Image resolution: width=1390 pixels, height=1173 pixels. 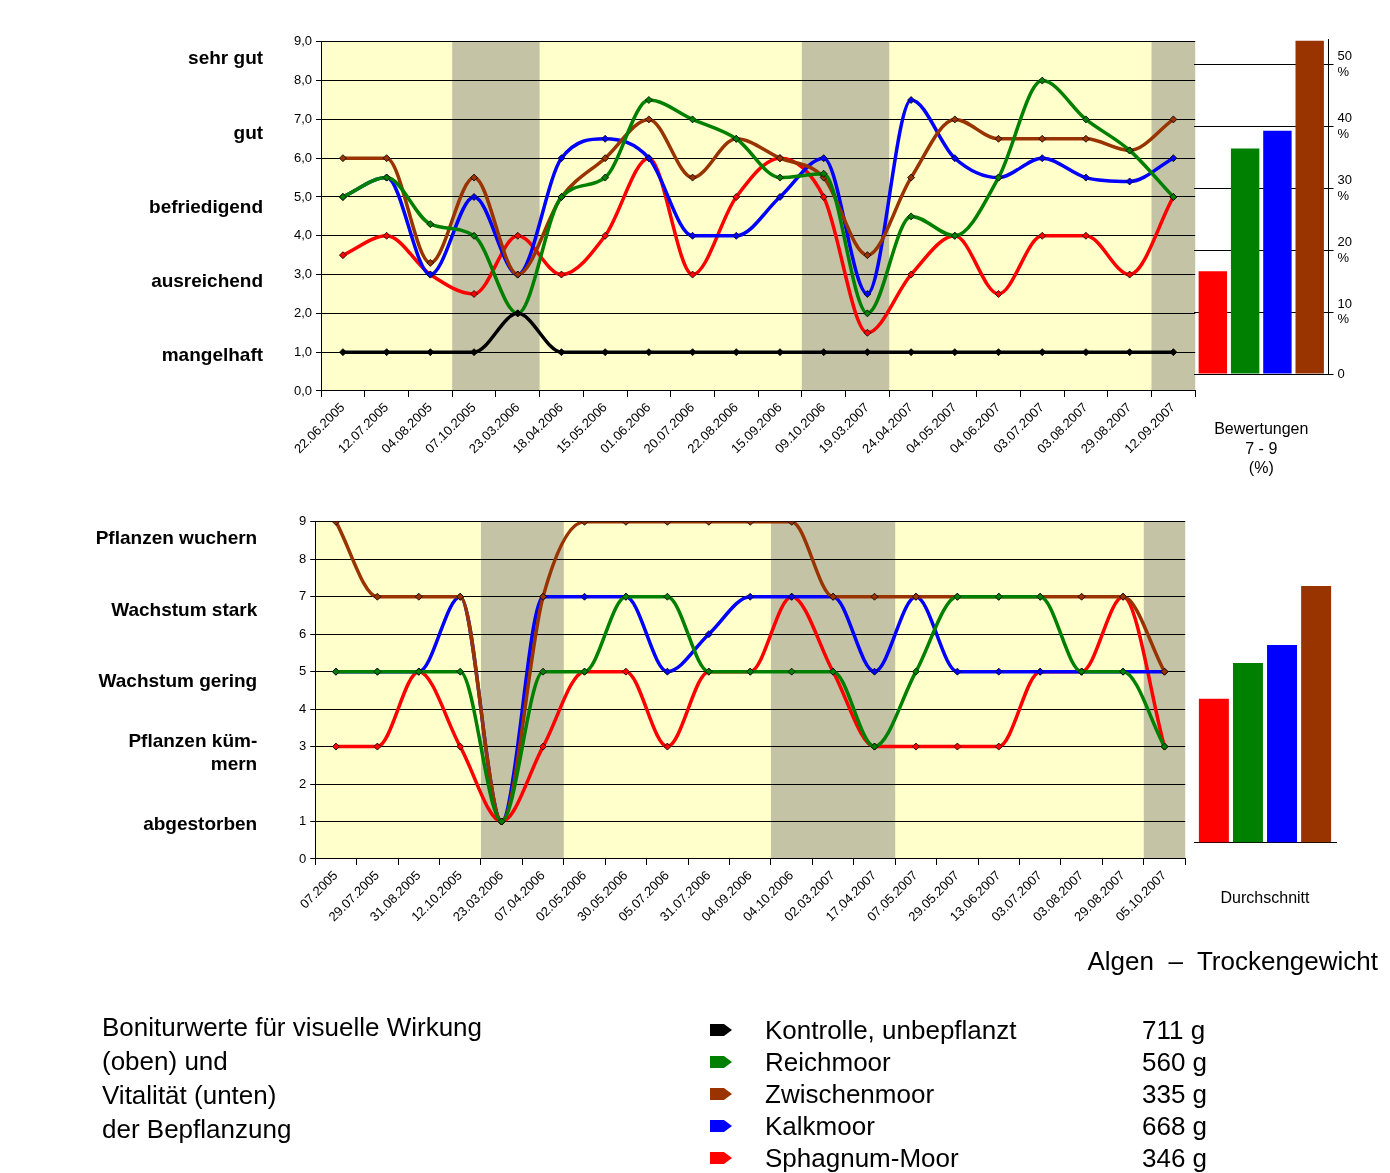 What do you see at coordinates (1345, 187) in the screenshot?
I see `y-tick-label: 30 %` at bounding box center [1345, 187].